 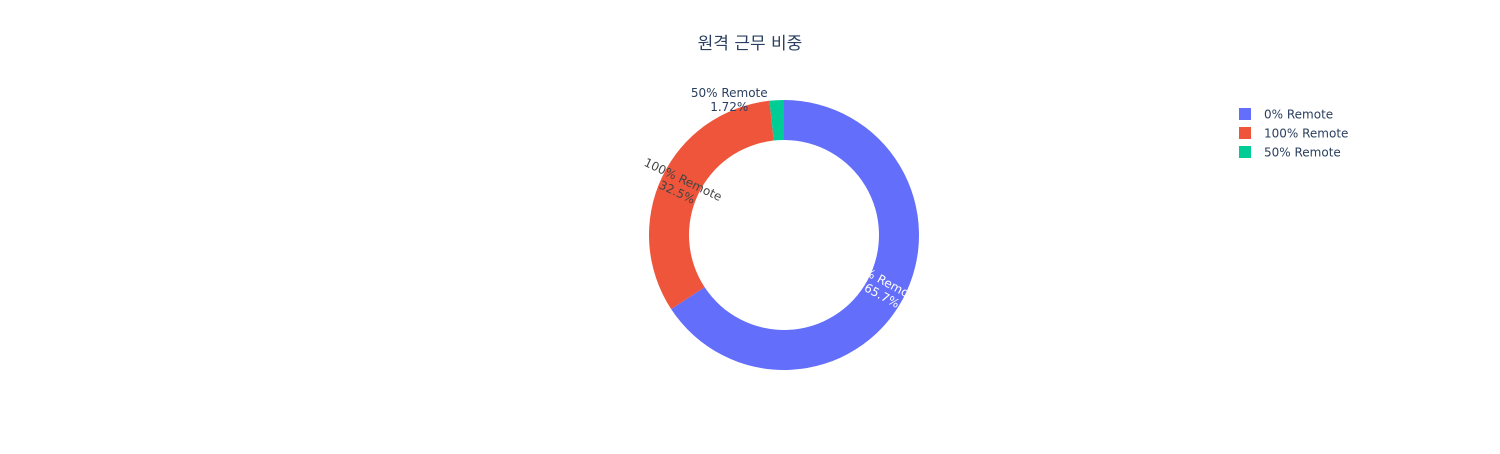 What do you see at coordinates (1245, 114) in the screenshot?
I see `legend-swatch-0-remote` at bounding box center [1245, 114].